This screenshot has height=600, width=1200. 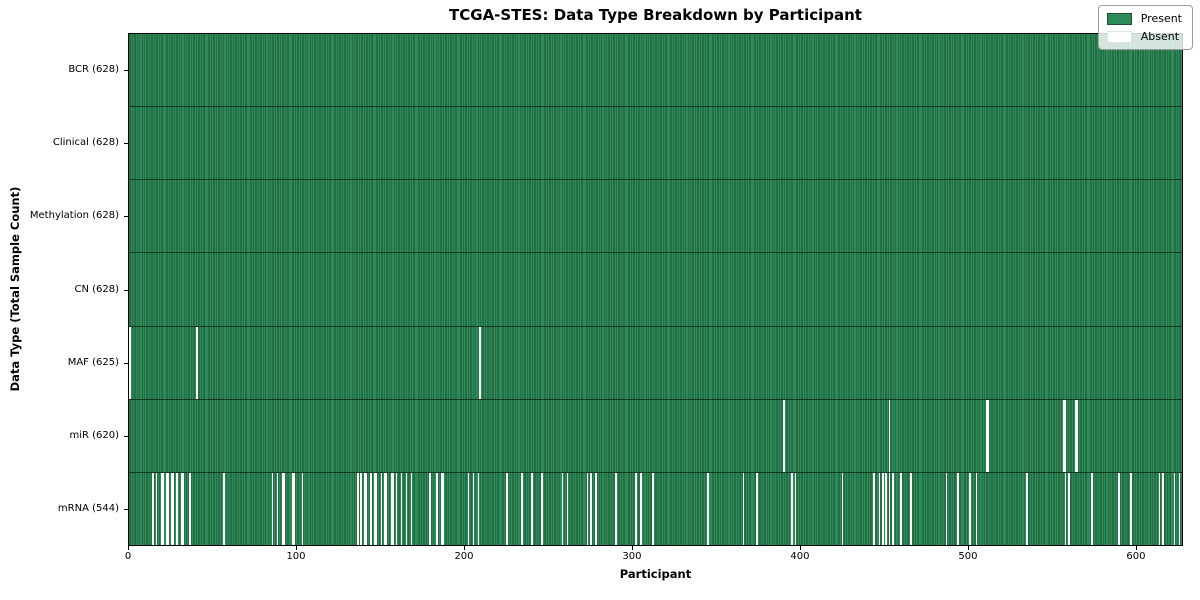 What do you see at coordinates (1136, 556) in the screenshot?
I see `x-tick-label: 600` at bounding box center [1136, 556].